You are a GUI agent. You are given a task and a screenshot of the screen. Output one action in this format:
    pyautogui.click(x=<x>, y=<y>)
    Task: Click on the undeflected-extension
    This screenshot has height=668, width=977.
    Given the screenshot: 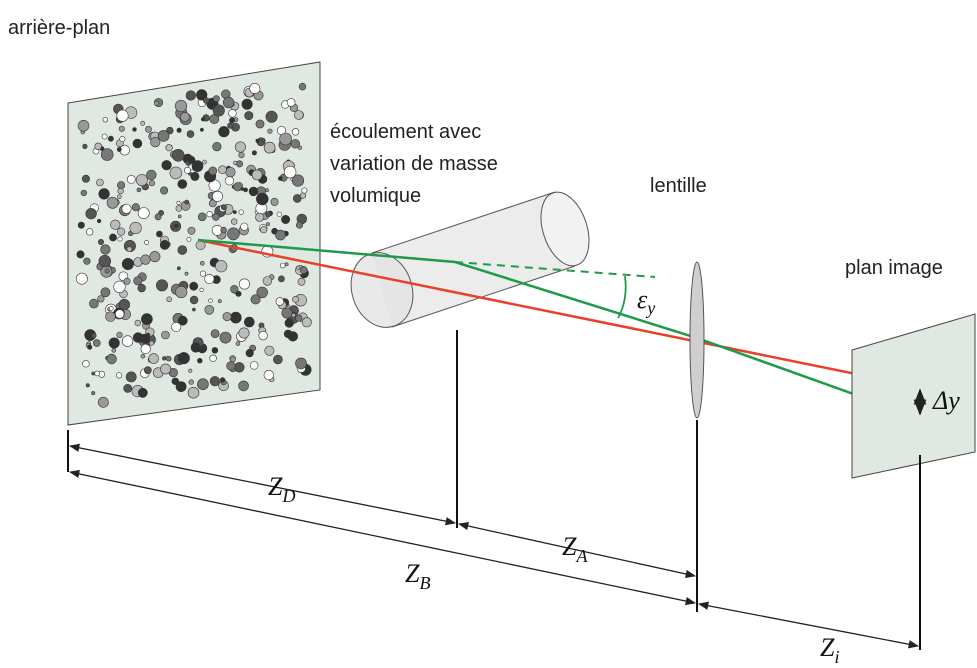 What is the action you would take?
    pyautogui.click(x=555, y=269)
    